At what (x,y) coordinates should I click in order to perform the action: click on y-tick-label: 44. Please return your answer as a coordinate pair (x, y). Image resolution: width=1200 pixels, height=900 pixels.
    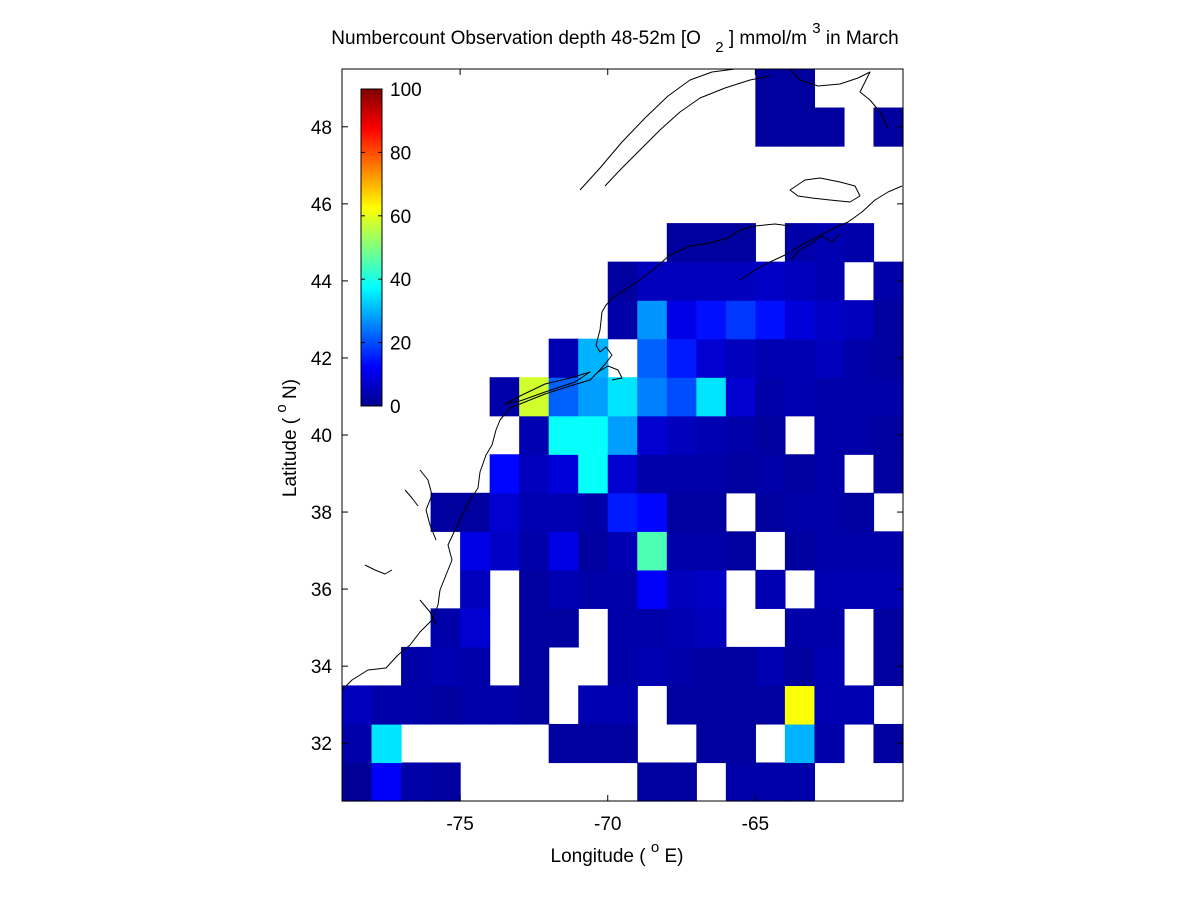
    Looking at the image, I should click on (322, 282).